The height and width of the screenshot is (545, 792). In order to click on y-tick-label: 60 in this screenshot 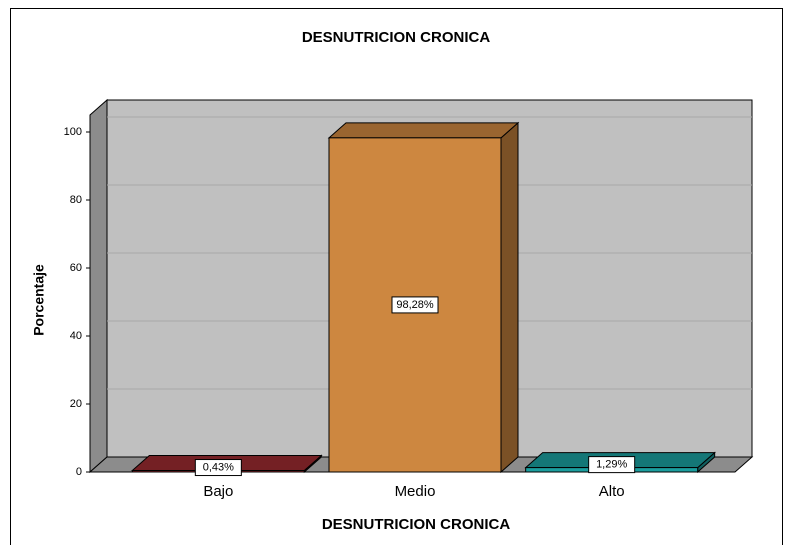, I will do `click(76, 268)`.